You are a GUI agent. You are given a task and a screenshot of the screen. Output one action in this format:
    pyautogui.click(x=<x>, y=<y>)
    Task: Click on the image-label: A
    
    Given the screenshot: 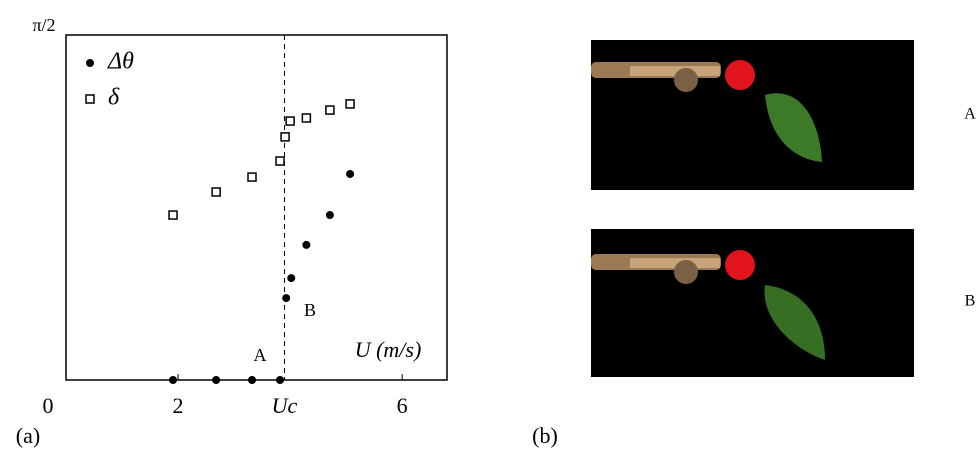 What is the action you would take?
    pyautogui.click(x=970, y=114)
    